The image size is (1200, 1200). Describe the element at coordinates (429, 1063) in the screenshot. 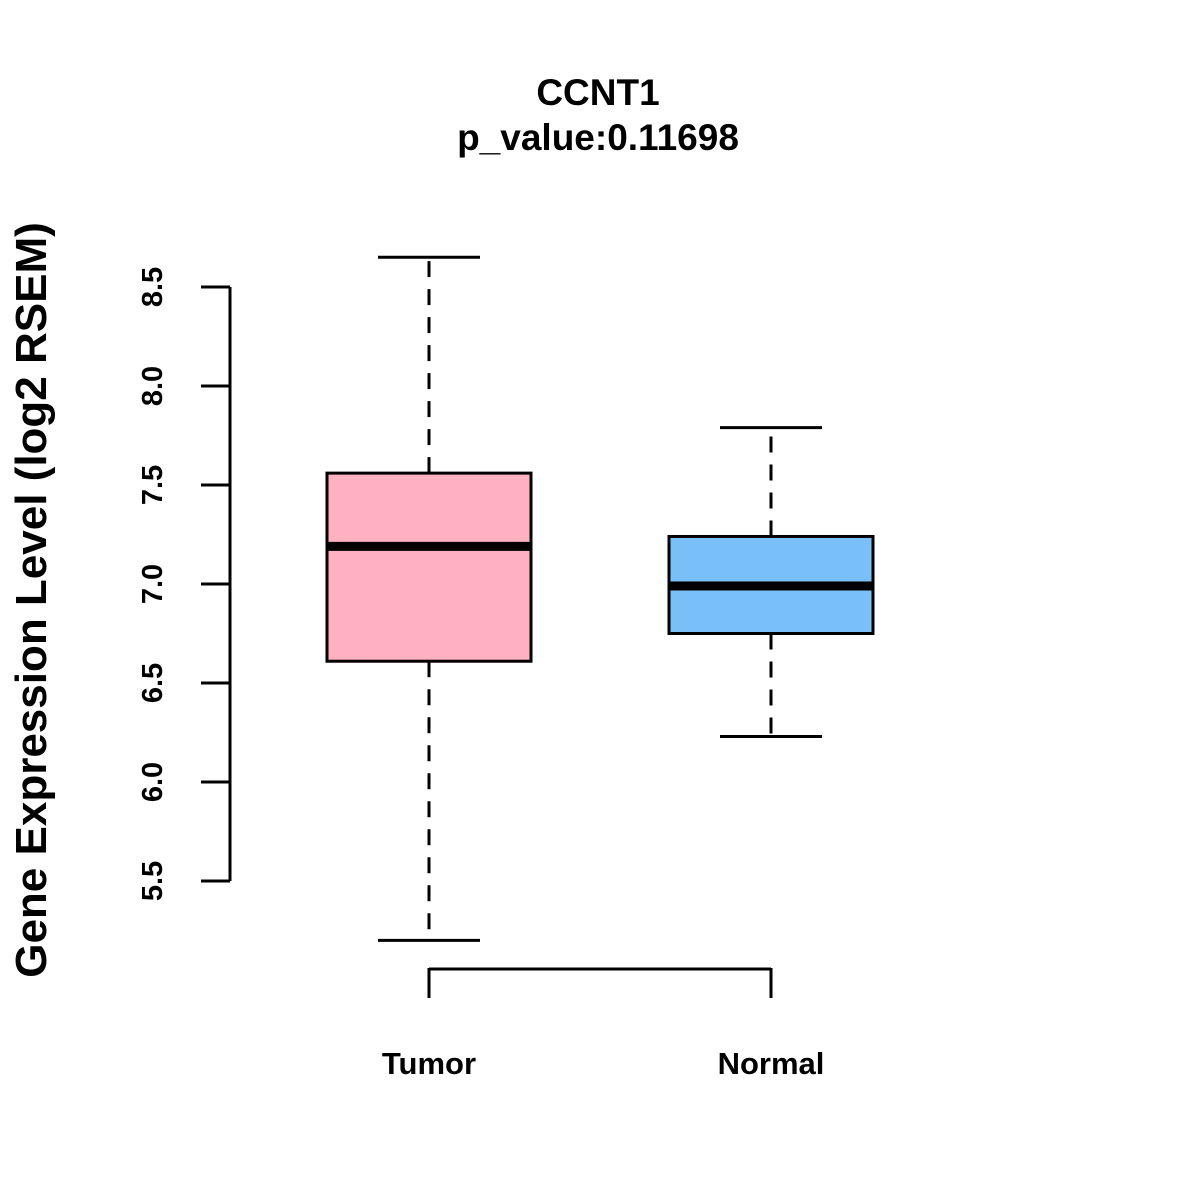

I see `category-label-tumor: Tumor` at that location.